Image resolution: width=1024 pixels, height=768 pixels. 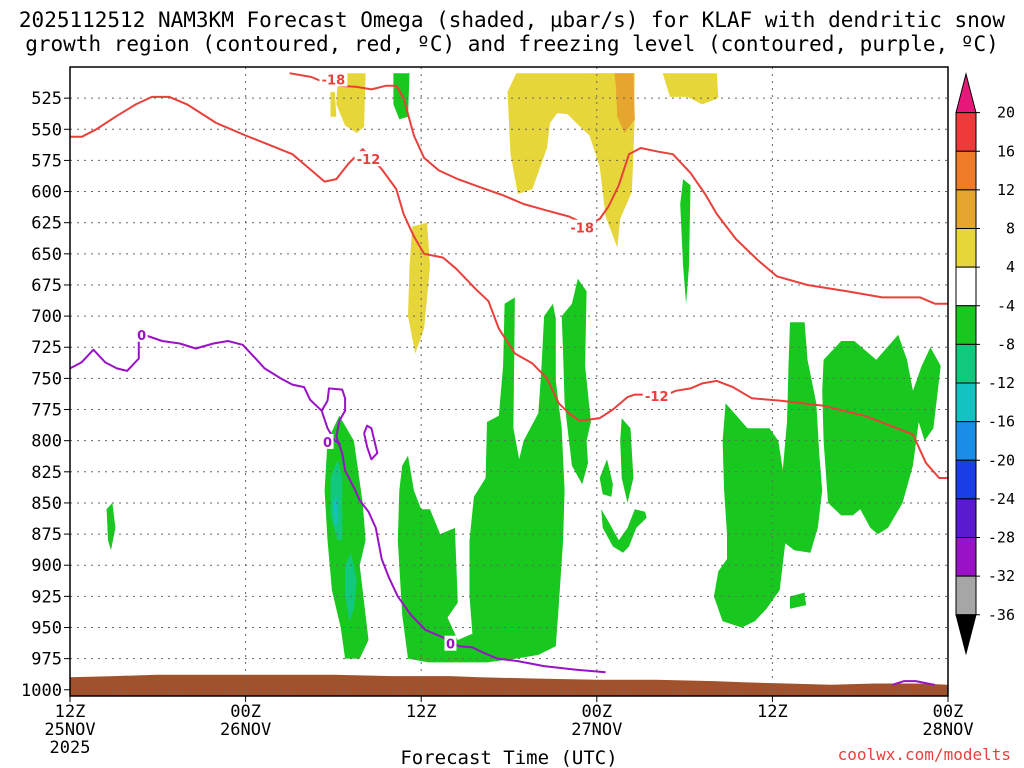 What do you see at coordinates (46, 224) in the screenshot?
I see `y-tick-label-4: 625` at bounding box center [46, 224].